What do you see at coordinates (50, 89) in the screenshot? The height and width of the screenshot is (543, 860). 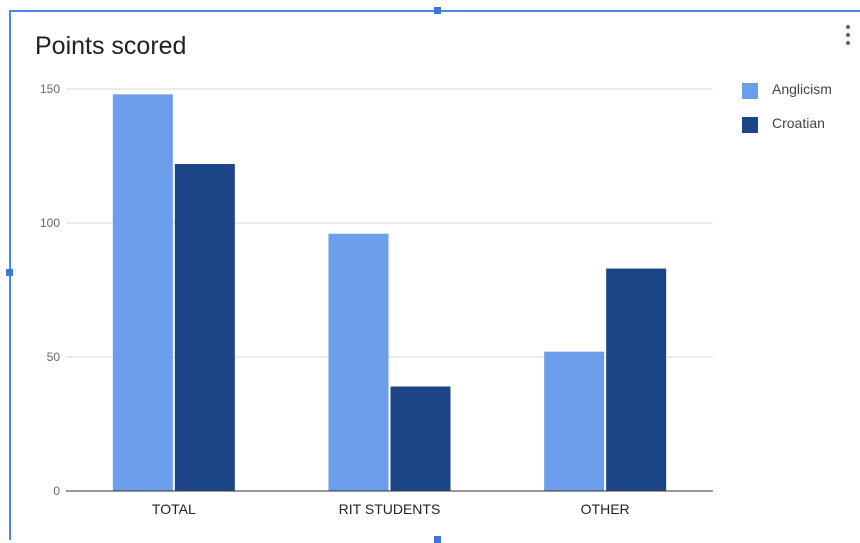 I see `y-tick-label: 150` at bounding box center [50, 89].